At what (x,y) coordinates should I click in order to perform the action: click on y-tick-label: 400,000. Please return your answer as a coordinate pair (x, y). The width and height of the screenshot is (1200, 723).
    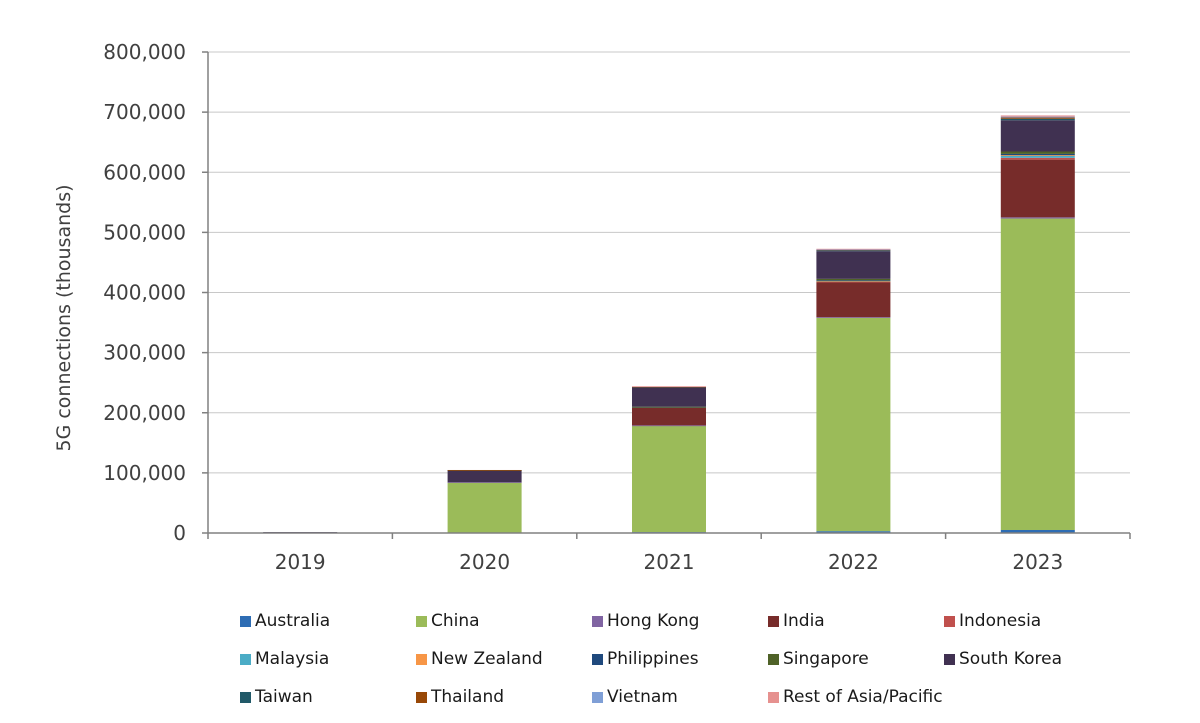
    Looking at the image, I should click on (144, 293).